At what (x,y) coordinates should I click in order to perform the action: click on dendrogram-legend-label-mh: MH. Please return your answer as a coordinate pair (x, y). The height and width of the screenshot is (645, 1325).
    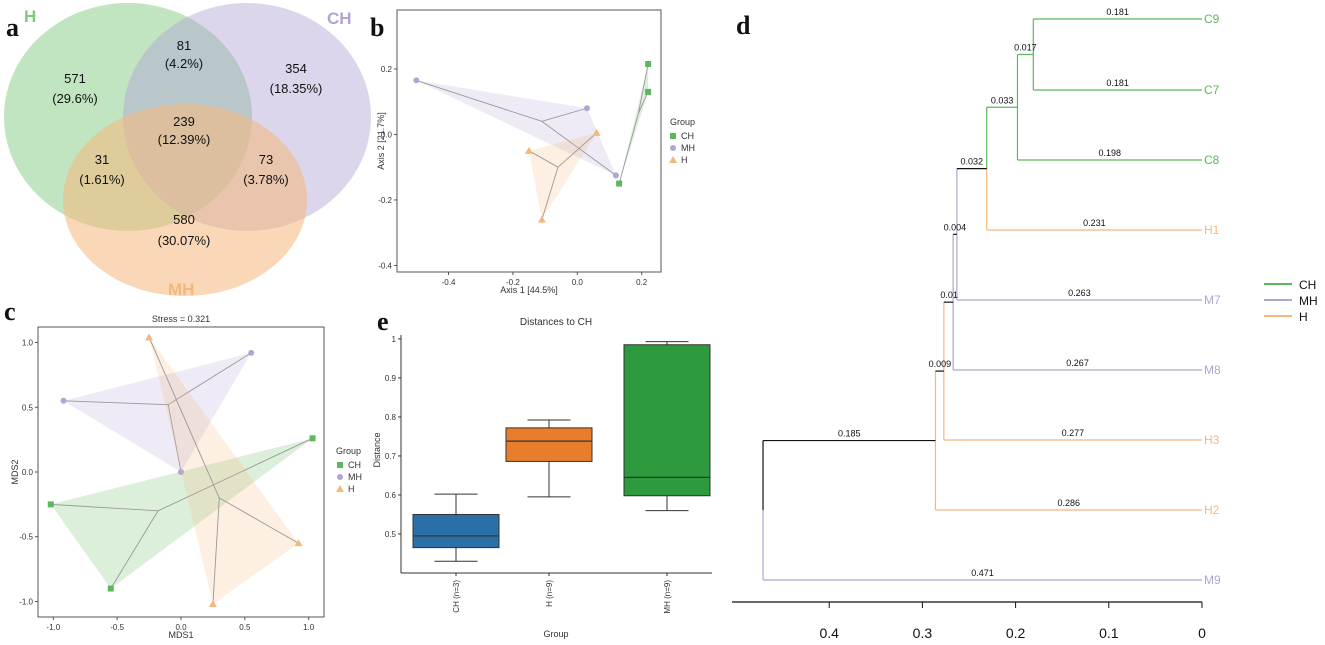
    Looking at the image, I should click on (1308, 301).